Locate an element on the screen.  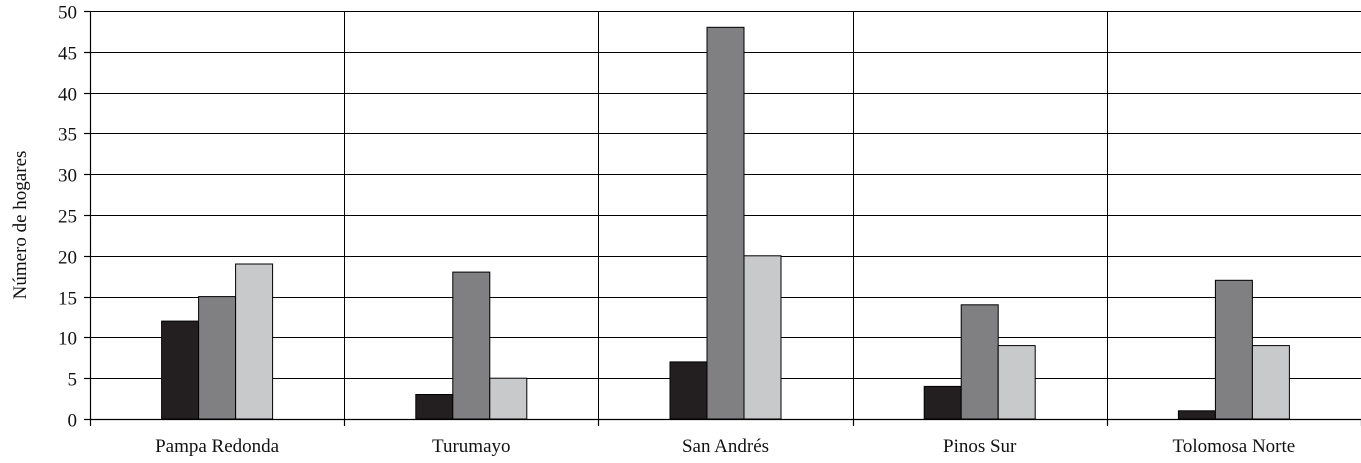
y-axis-title: Número de hogares is located at coordinates (20, 225).